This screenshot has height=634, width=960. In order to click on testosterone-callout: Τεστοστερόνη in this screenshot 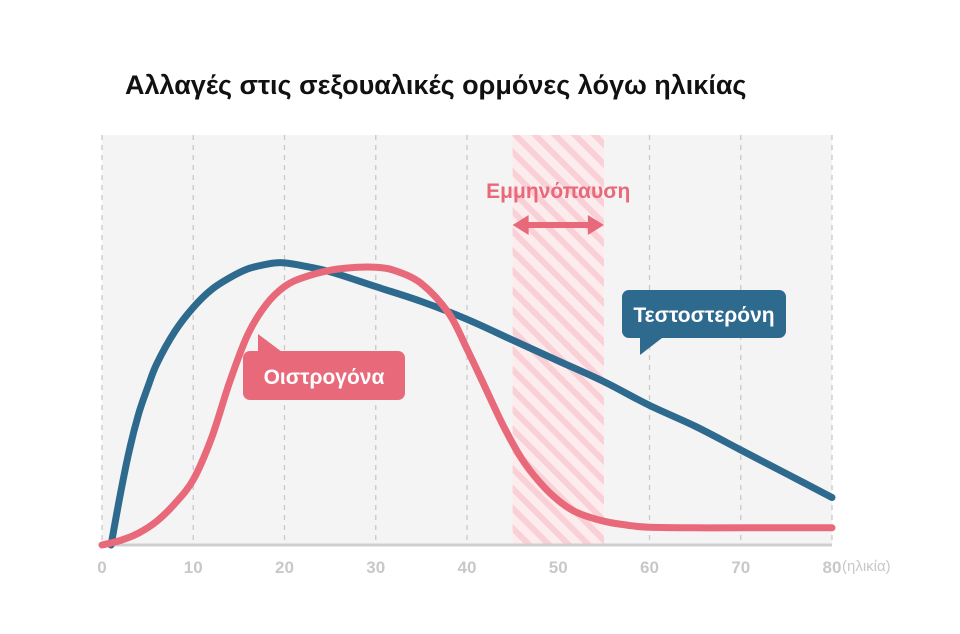, I will do `click(704, 322)`.